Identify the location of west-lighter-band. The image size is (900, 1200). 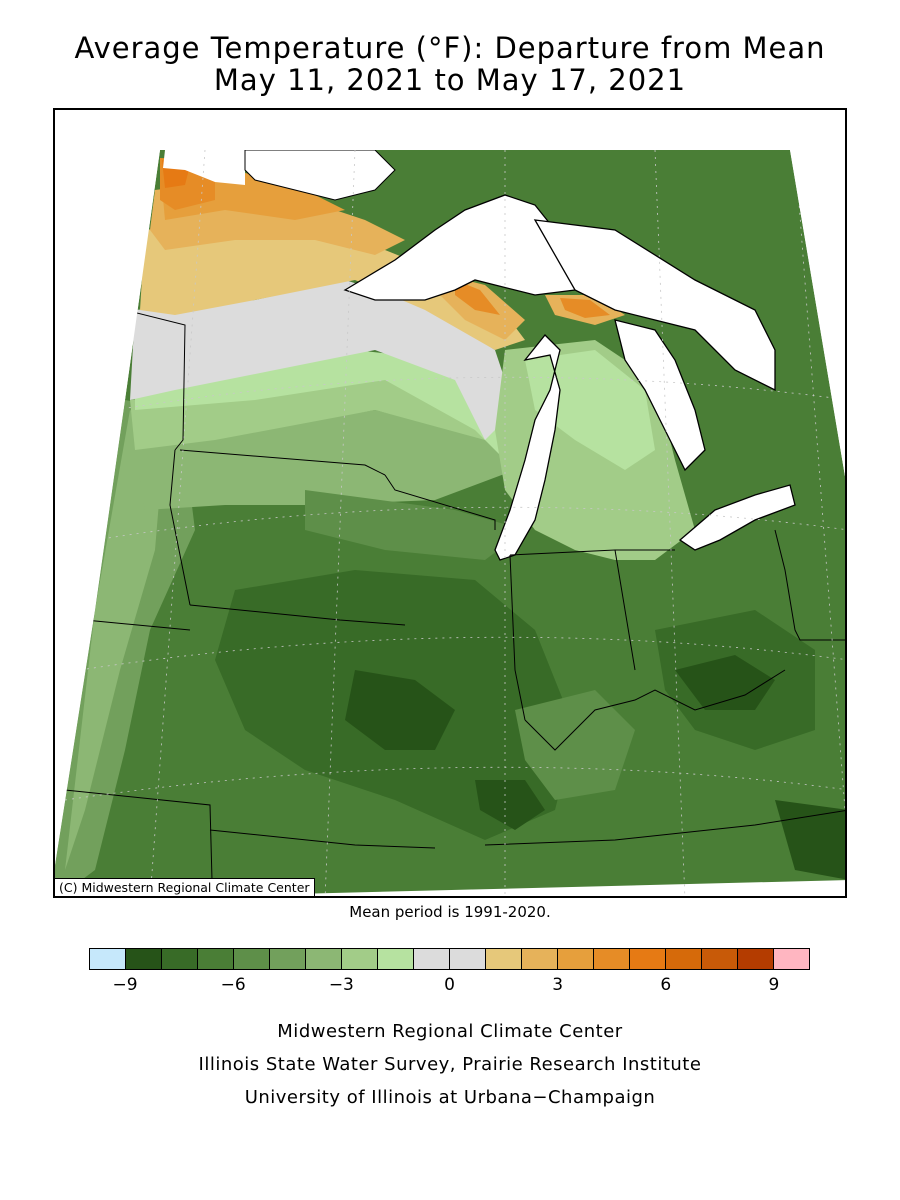
(115, 640).